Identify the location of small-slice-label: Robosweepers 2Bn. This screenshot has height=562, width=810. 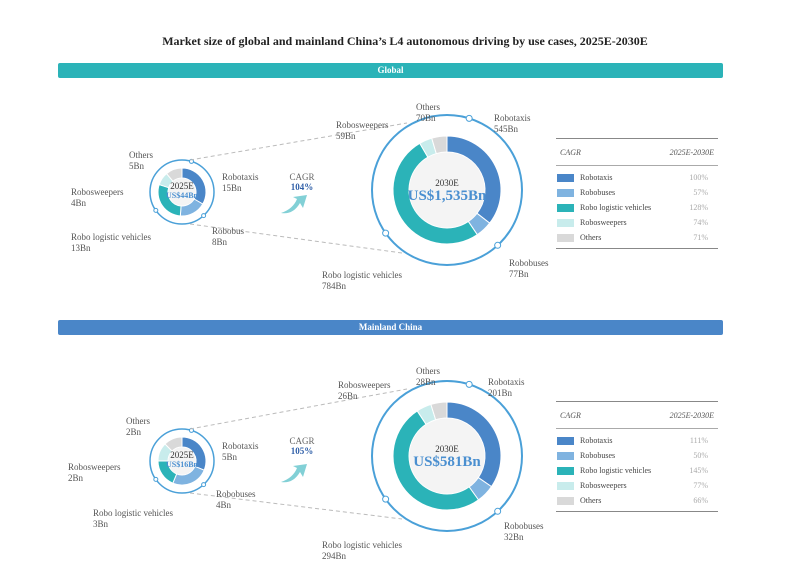
(94, 473).